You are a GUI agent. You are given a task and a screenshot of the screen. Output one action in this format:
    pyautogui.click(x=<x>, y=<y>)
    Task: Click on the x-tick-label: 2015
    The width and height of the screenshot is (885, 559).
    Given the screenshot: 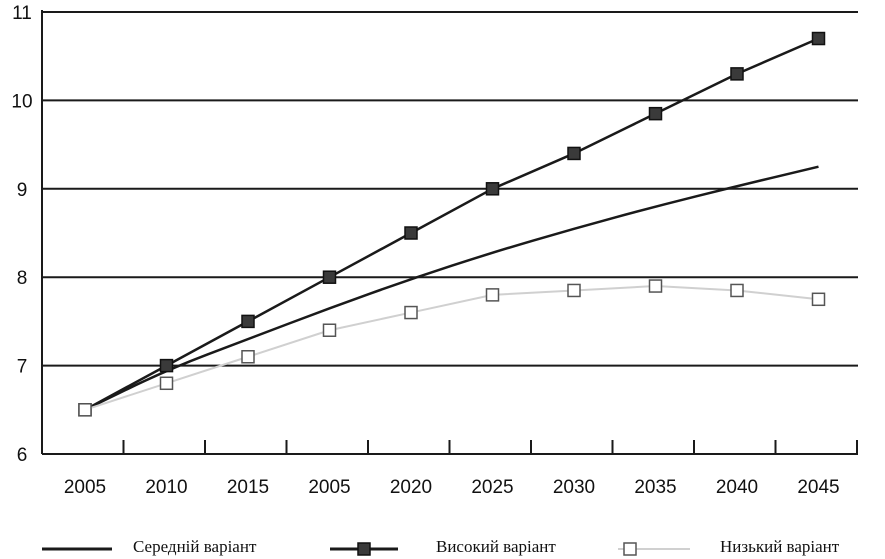 What is the action you would take?
    pyautogui.click(x=248, y=487)
    